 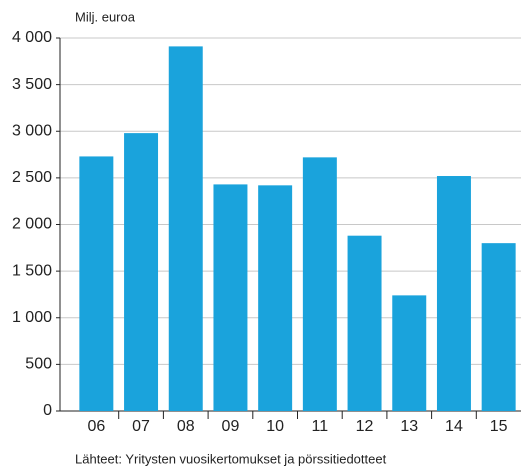 What do you see at coordinates (499, 426) in the screenshot?
I see `x-tick-label: 15` at bounding box center [499, 426].